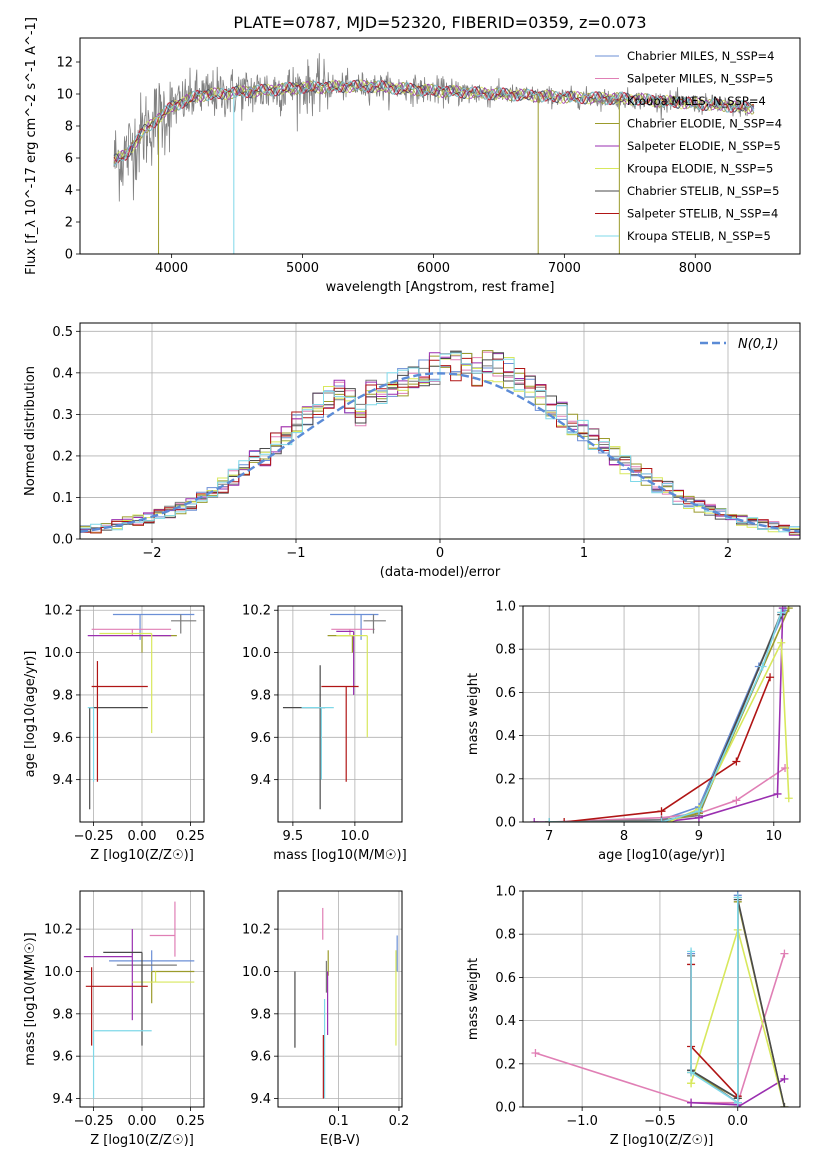 This screenshot has height=1170, width=819. What do you see at coordinates (433, 268) in the screenshot?
I see `x-tick-label: 6000` at bounding box center [433, 268].